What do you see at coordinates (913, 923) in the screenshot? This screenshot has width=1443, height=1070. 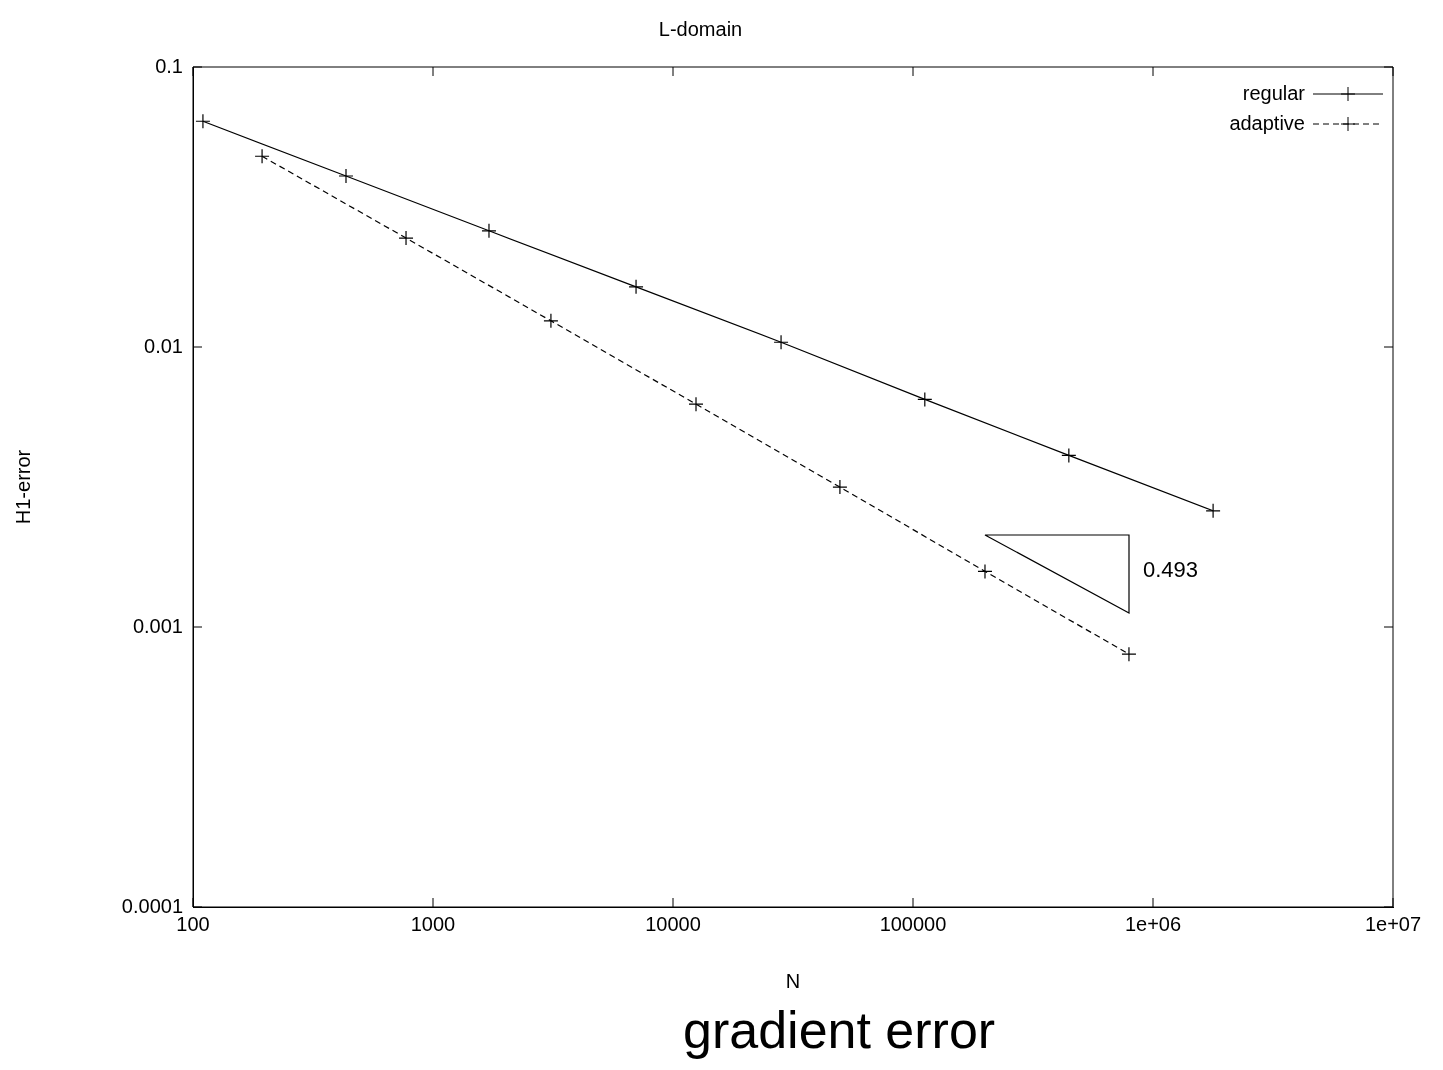 I see `x-tick-label: 100000` at bounding box center [913, 923].